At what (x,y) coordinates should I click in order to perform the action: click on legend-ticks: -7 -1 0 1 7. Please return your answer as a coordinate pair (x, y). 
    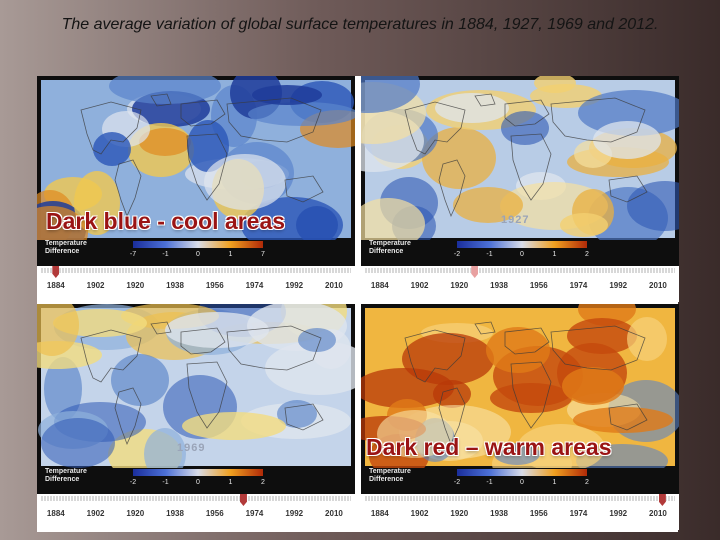
    Looking at the image, I should click on (197, 256).